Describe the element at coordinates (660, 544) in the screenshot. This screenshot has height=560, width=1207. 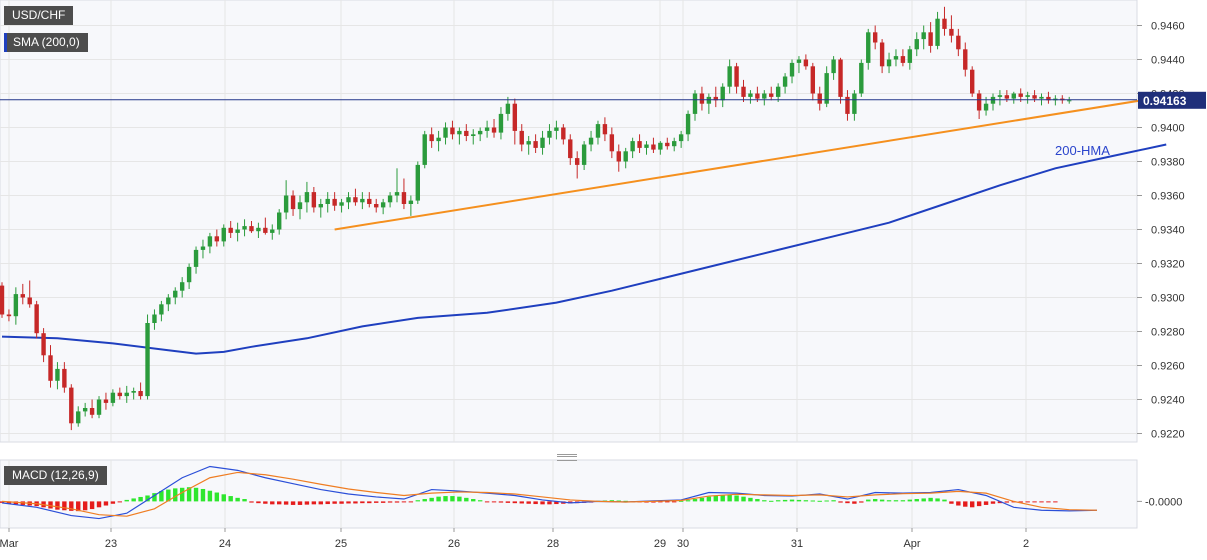
I see `time-tick-label: 29` at that location.